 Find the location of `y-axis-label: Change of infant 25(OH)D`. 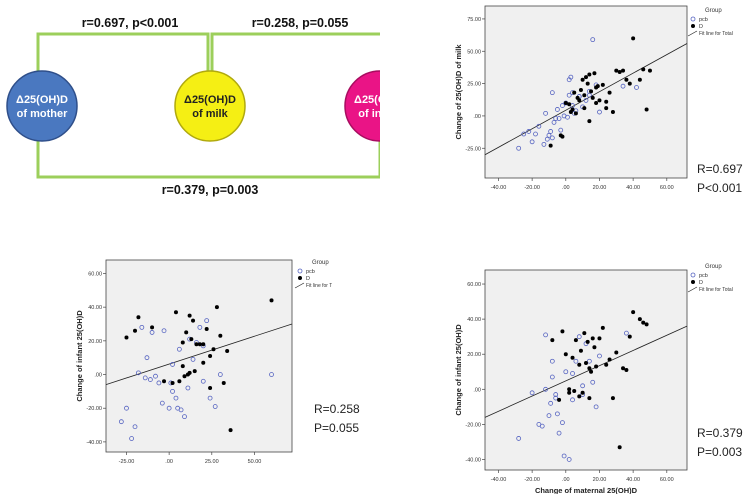

y-axis-label: Change of infant 25(OH)D is located at coordinates (79, 356).